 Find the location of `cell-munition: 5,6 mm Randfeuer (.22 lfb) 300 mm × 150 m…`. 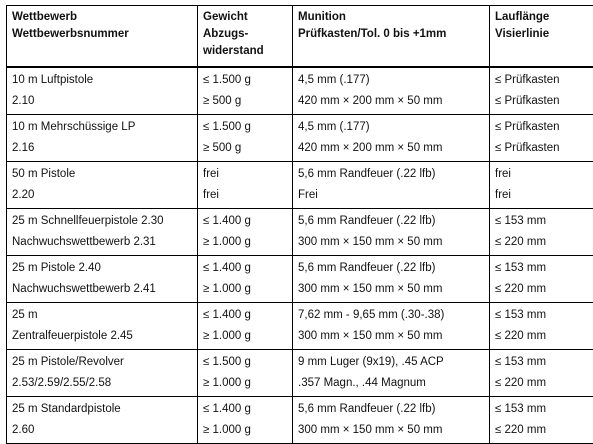

cell-munition: 5,6 mm Randfeuer (.22 lfb) 300 mm × 150 m… is located at coordinates (391, 279).